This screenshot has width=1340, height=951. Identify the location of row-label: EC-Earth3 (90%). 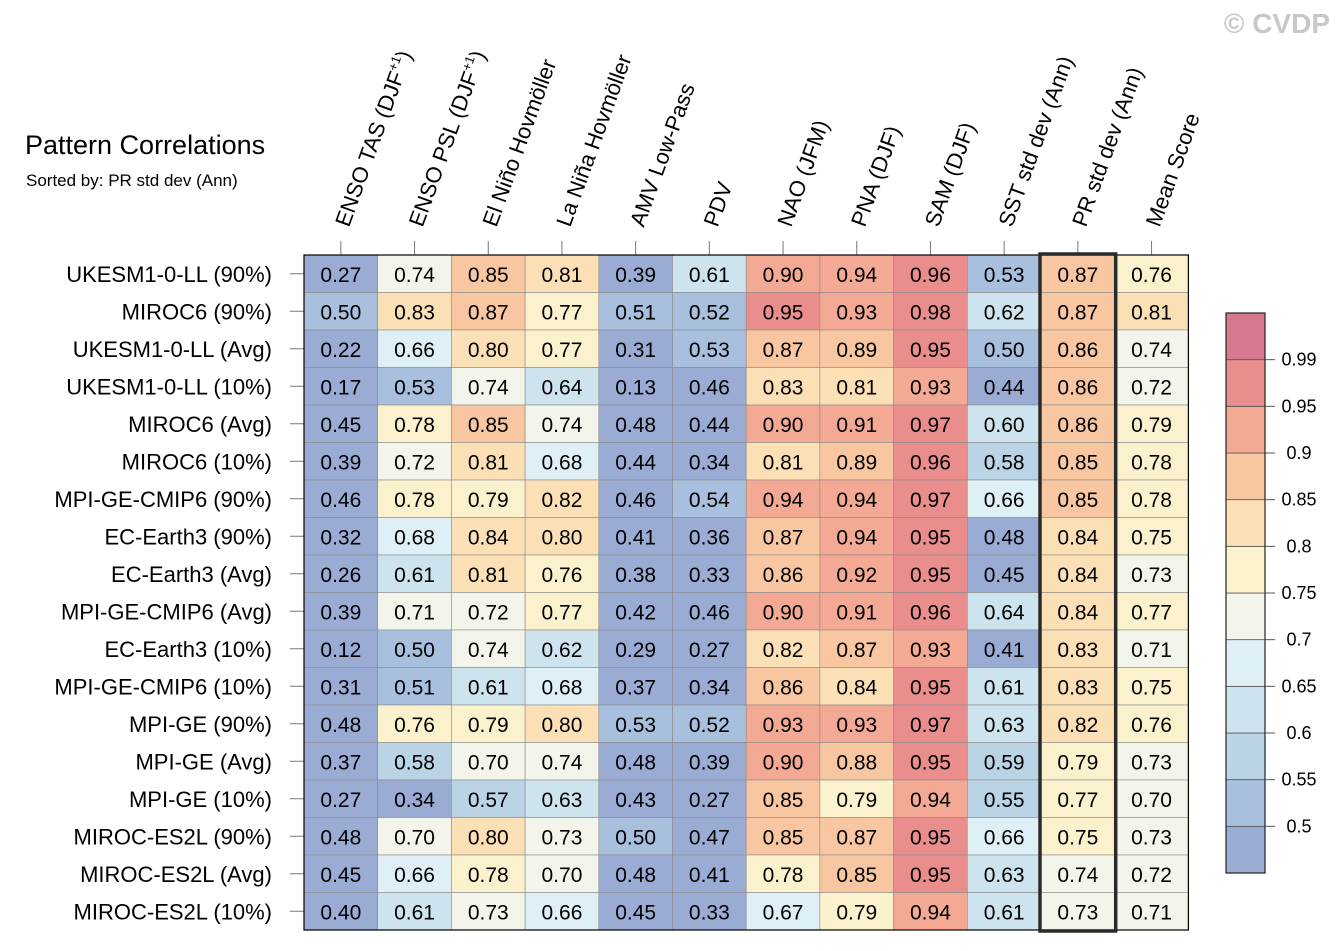
(188, 536).